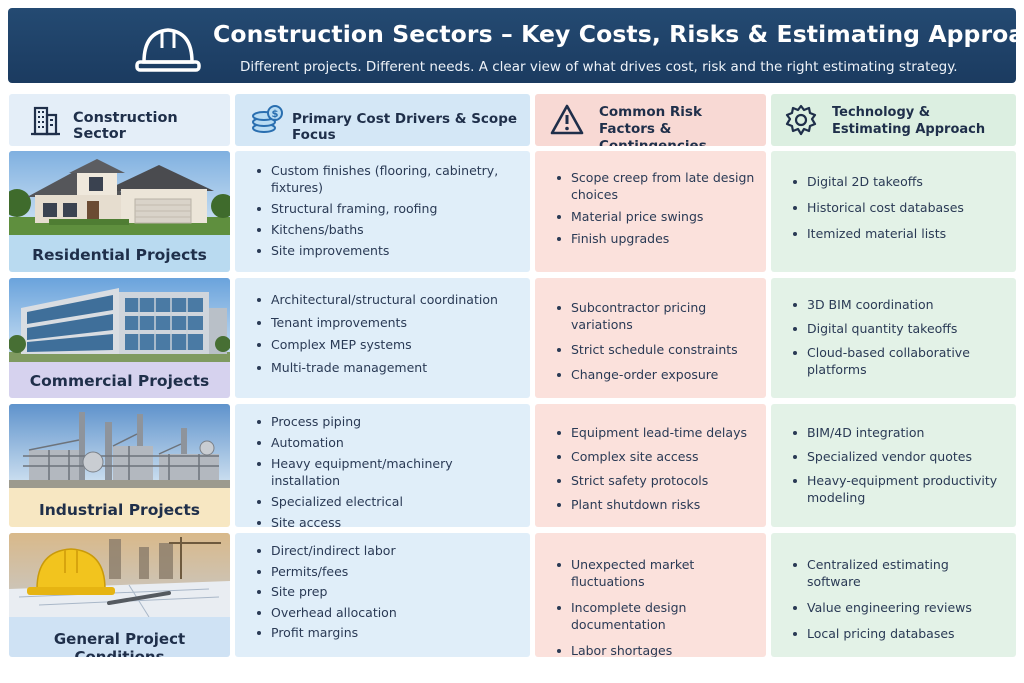 This screenshot has height=683, width=1024. What do you see at coordinates (125, 126) in the screenshot?
I see `column-header-label: Construction Sector` at bounding box center [125, 126].